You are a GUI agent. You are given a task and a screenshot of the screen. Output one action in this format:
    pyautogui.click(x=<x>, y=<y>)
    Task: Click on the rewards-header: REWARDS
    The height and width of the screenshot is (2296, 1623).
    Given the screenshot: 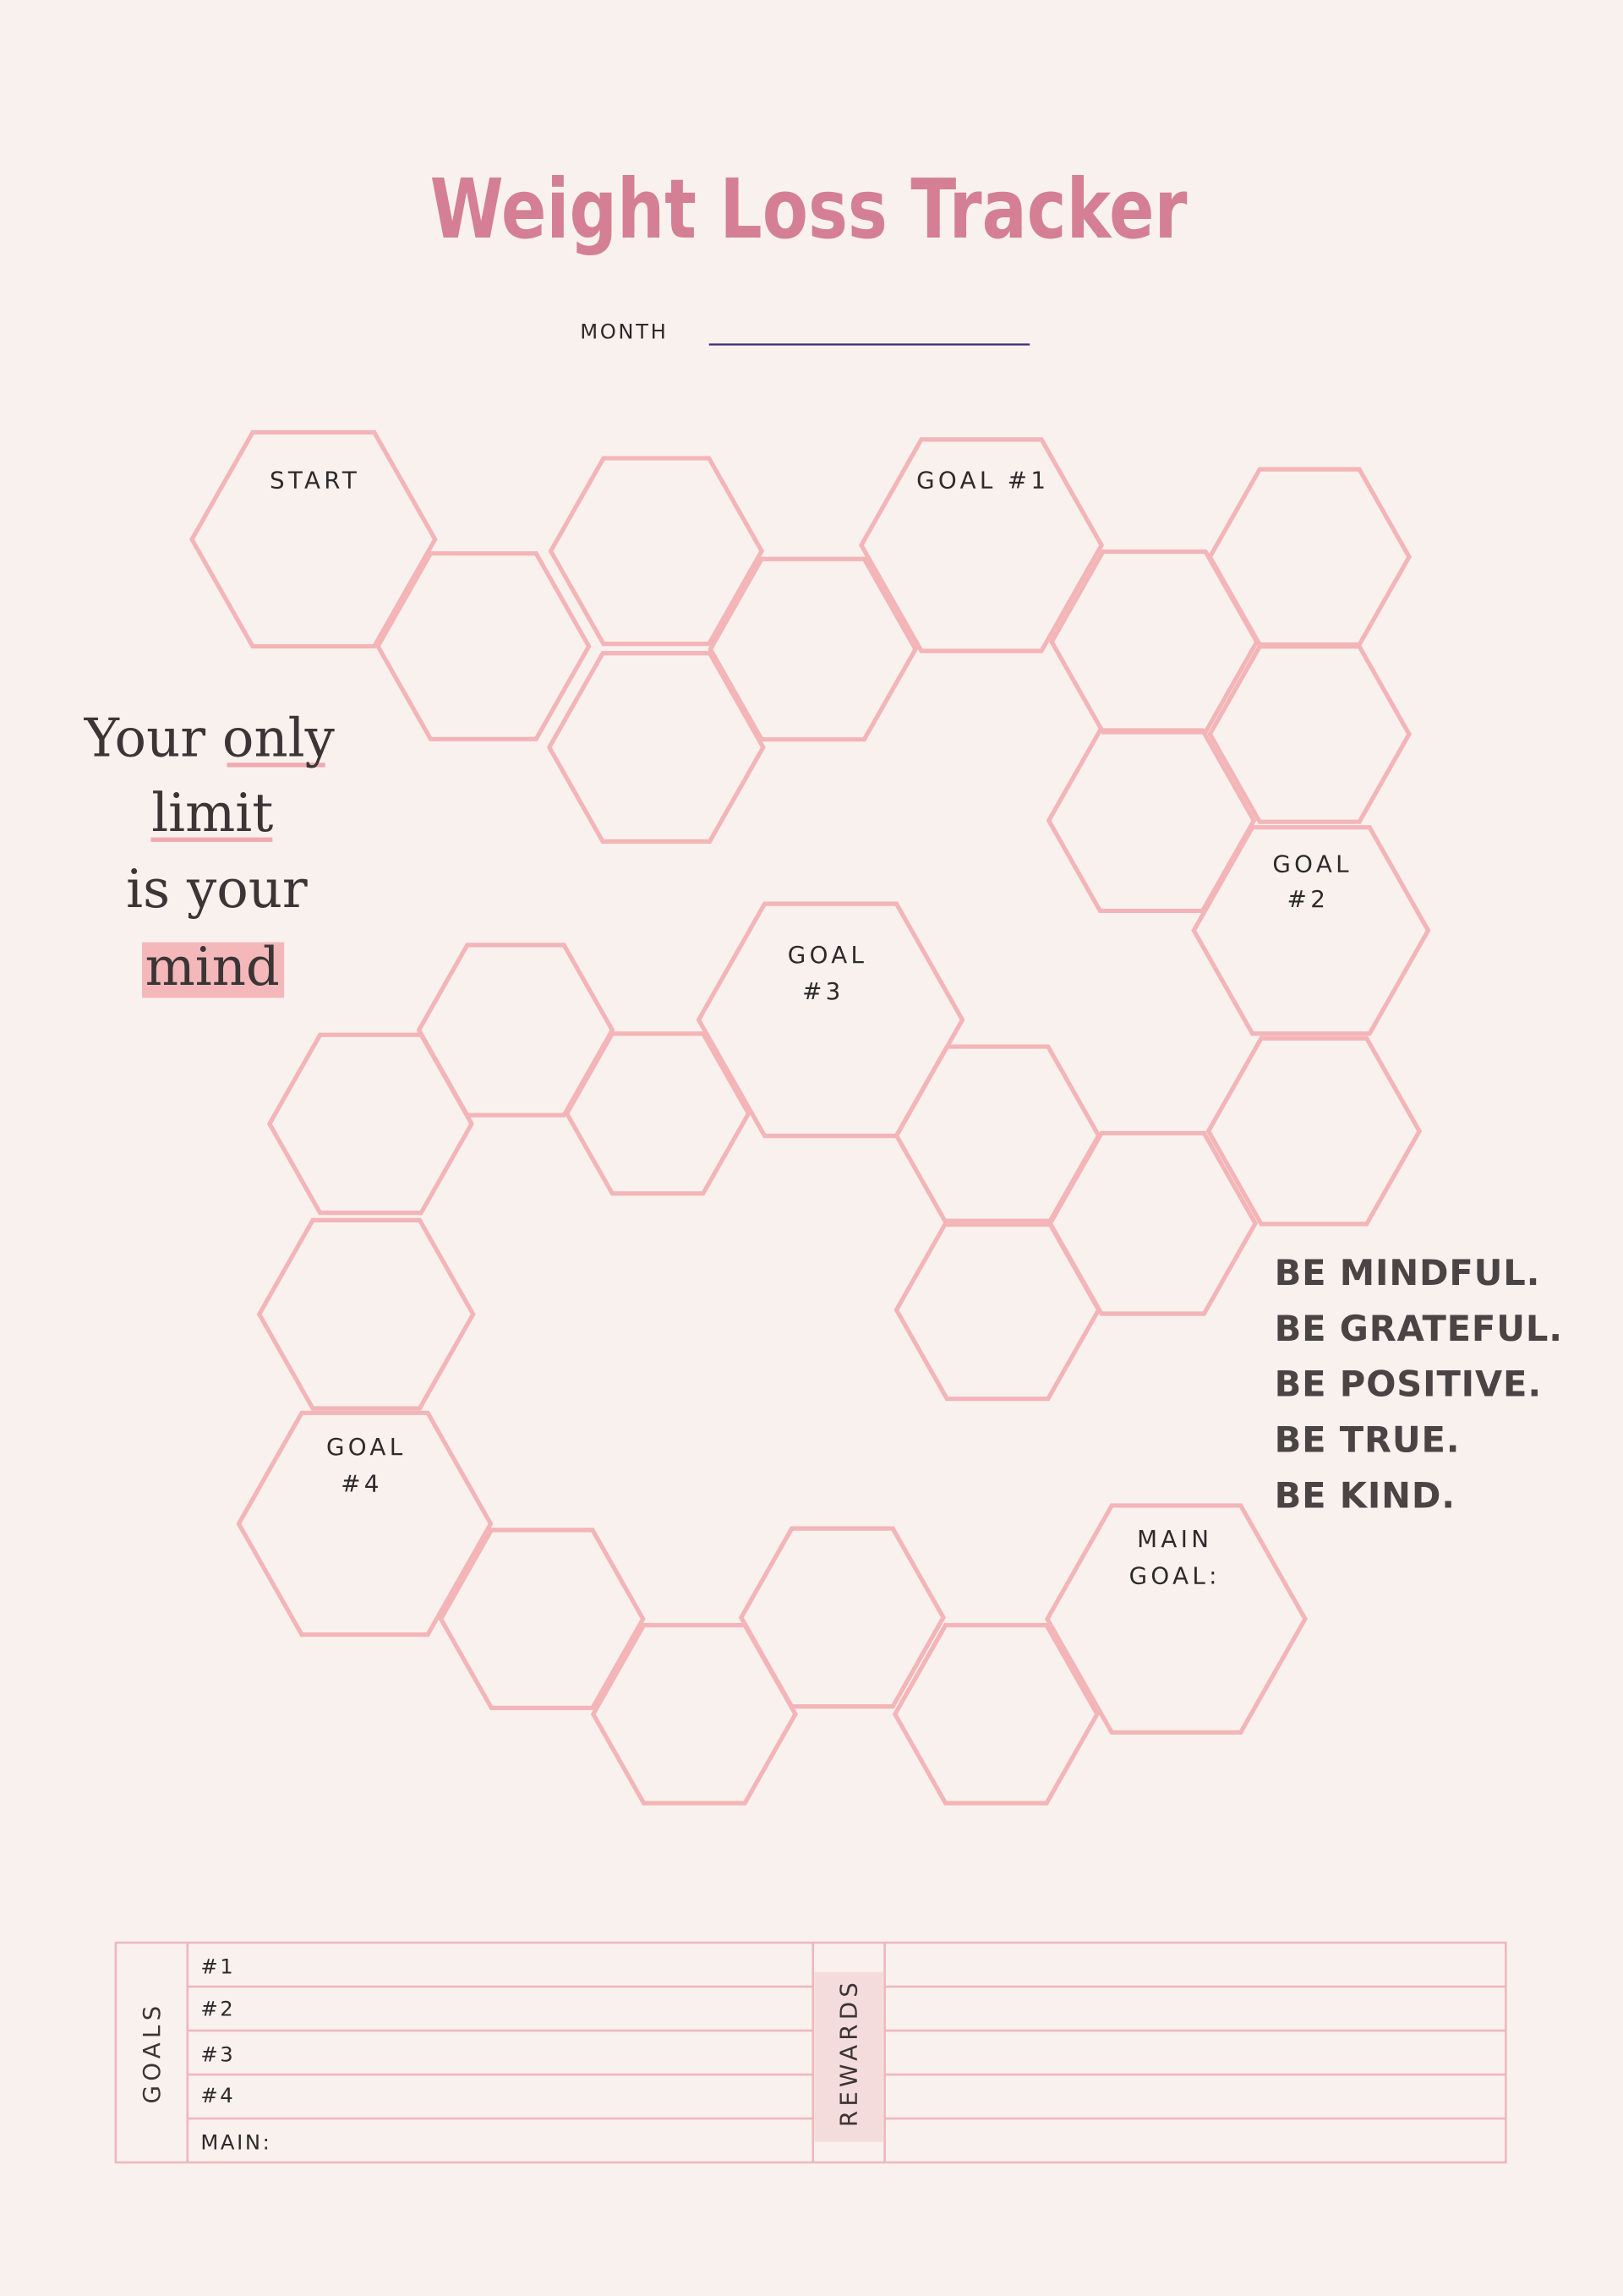 What is the action you would take?
    pyautogui.click(x=849, y=2052)
    